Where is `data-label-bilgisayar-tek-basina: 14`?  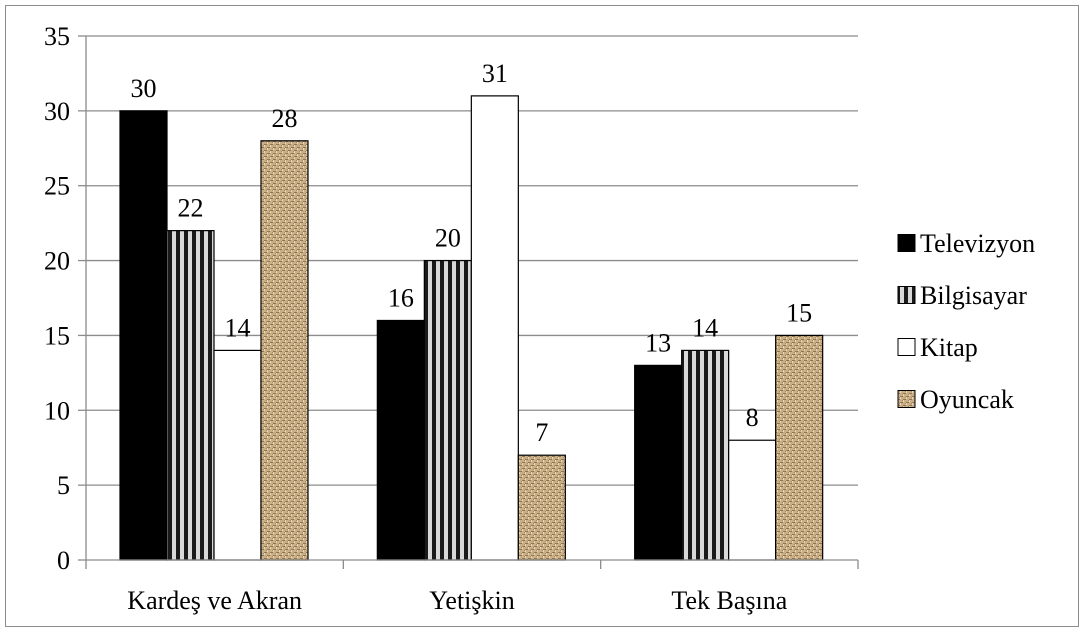 data-label-bilgisayar-tek-basina: 14 is located at coordinates (705, 327).